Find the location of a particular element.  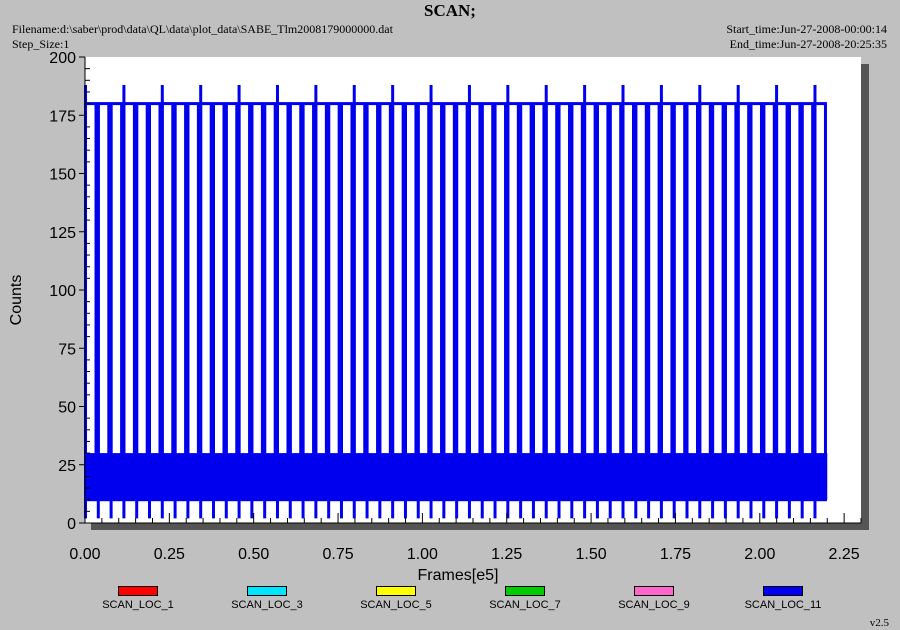

y-tick-label: 0 is located at coordinates (71, 524).